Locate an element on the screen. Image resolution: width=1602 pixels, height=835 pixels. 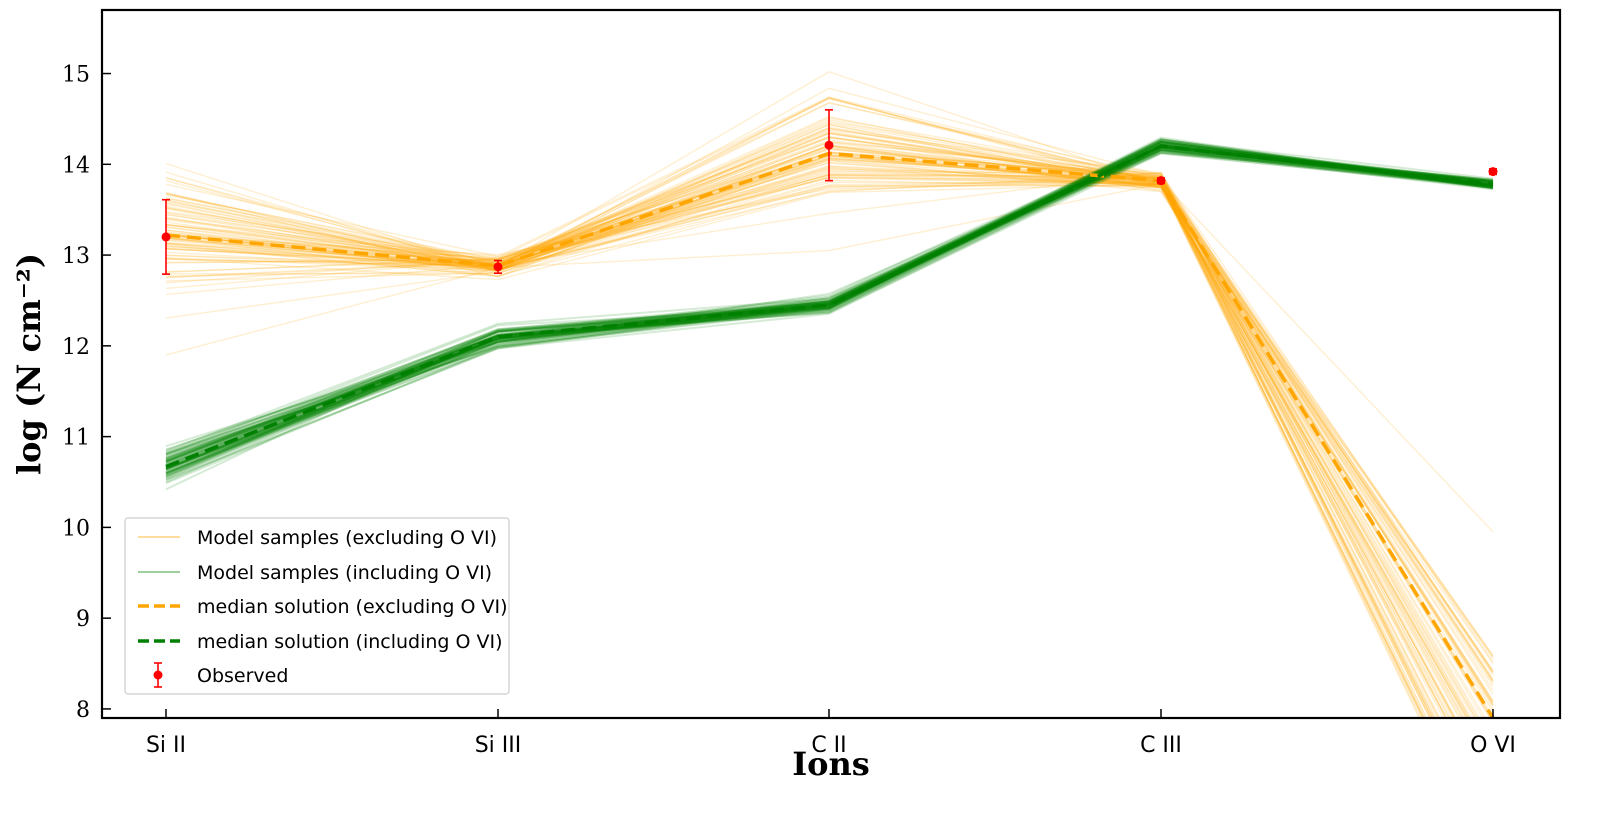
legend-label: Observed is located at coordinates (242, 676).